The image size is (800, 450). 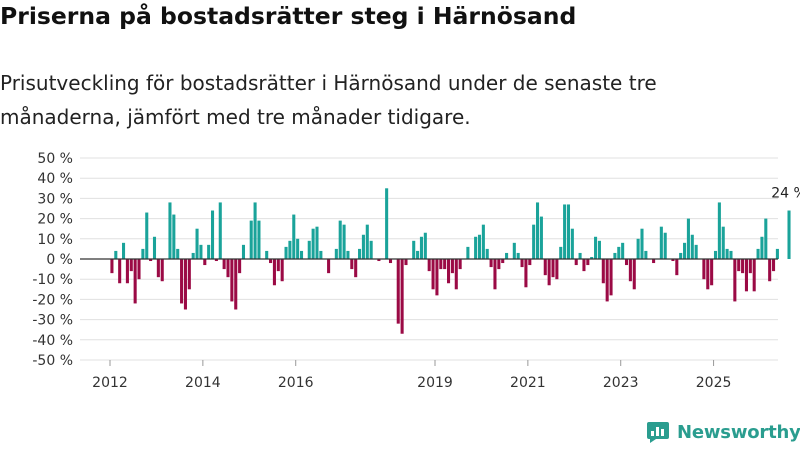 I want to click on brand-name: Newsworthy, so click(x=738, y=432).